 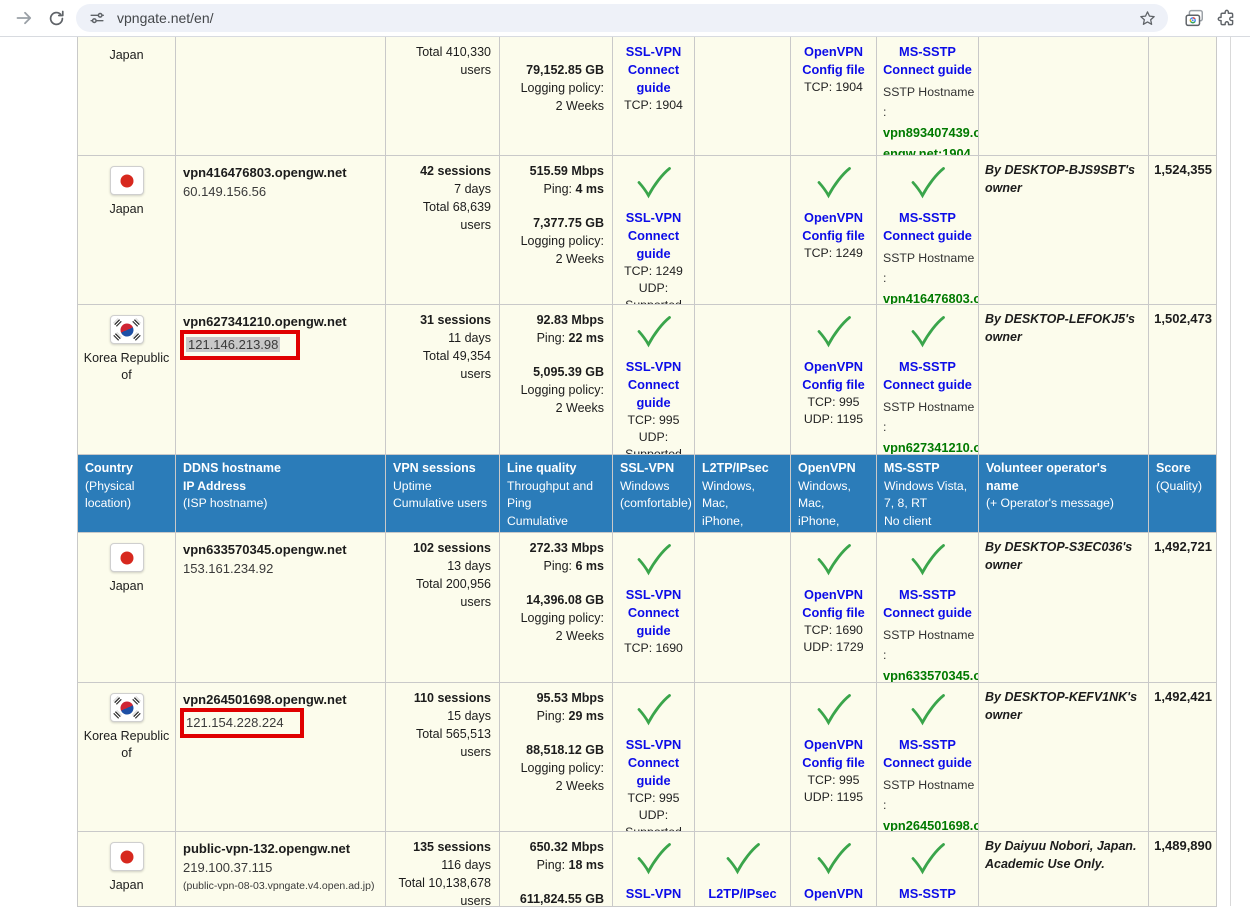 What do you see at coordinates (1173, 468) in the screenshot?
I see `header-title: Score` at bounding box center [1173, 468].